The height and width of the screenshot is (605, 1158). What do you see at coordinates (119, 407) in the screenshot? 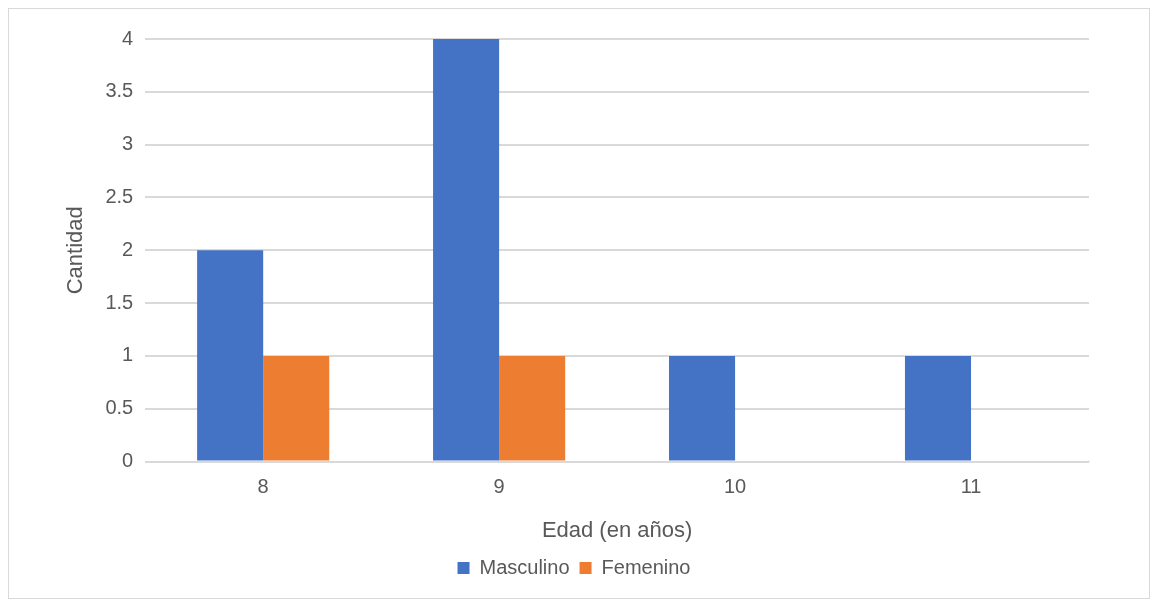
I see `y-tick-label: 0.5` at bounding box center [119, 407].